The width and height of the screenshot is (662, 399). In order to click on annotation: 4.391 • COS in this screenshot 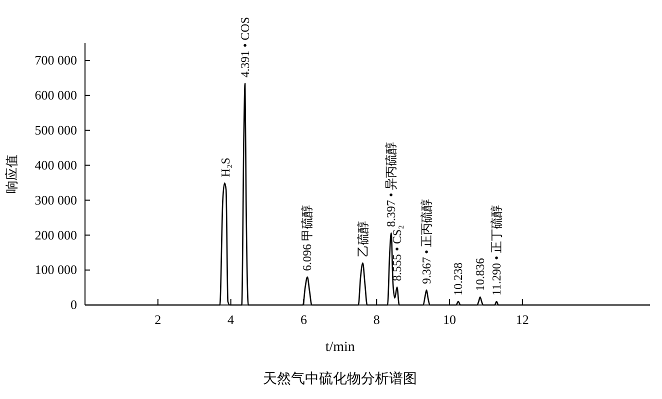, I will do `click(245, 47)`.